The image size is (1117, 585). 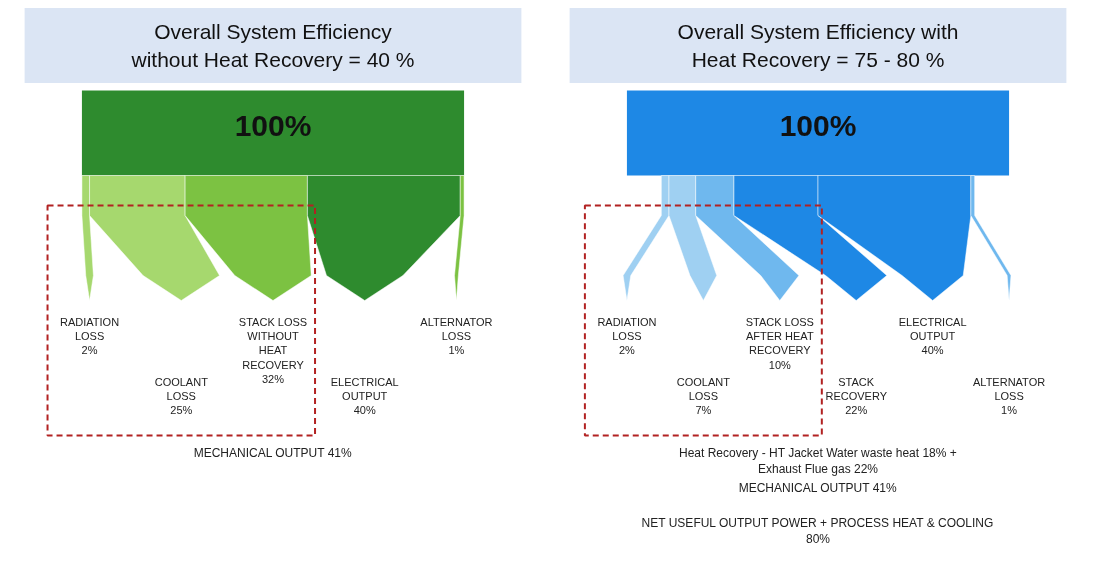 I want to click on text: Heat Recovery - HT Jacket Water waste heat 18% + Exhaust Flue gas 22%, so click(x=818, y=461).